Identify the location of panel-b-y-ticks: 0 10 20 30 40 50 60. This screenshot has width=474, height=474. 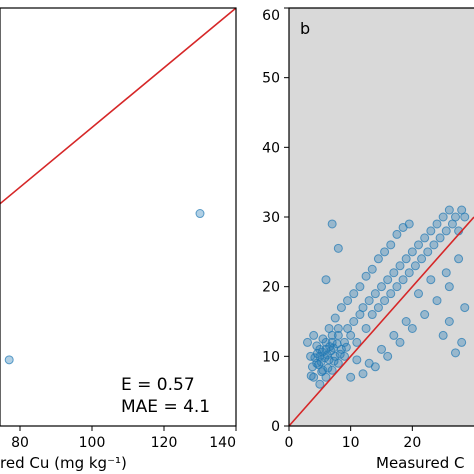
(275, 221).